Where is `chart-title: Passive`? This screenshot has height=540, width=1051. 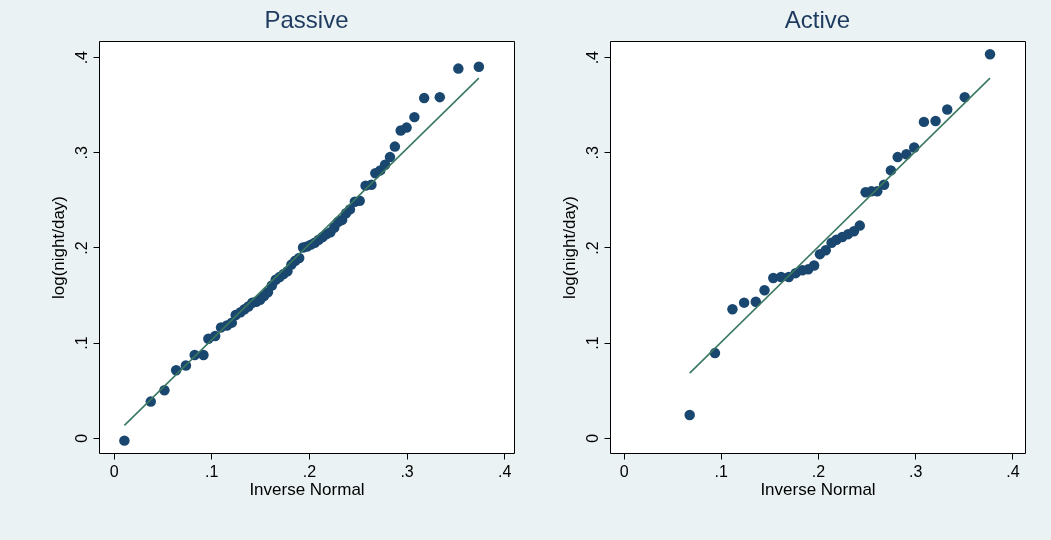
chart-title: Passive is located at coordinates (306, 19).